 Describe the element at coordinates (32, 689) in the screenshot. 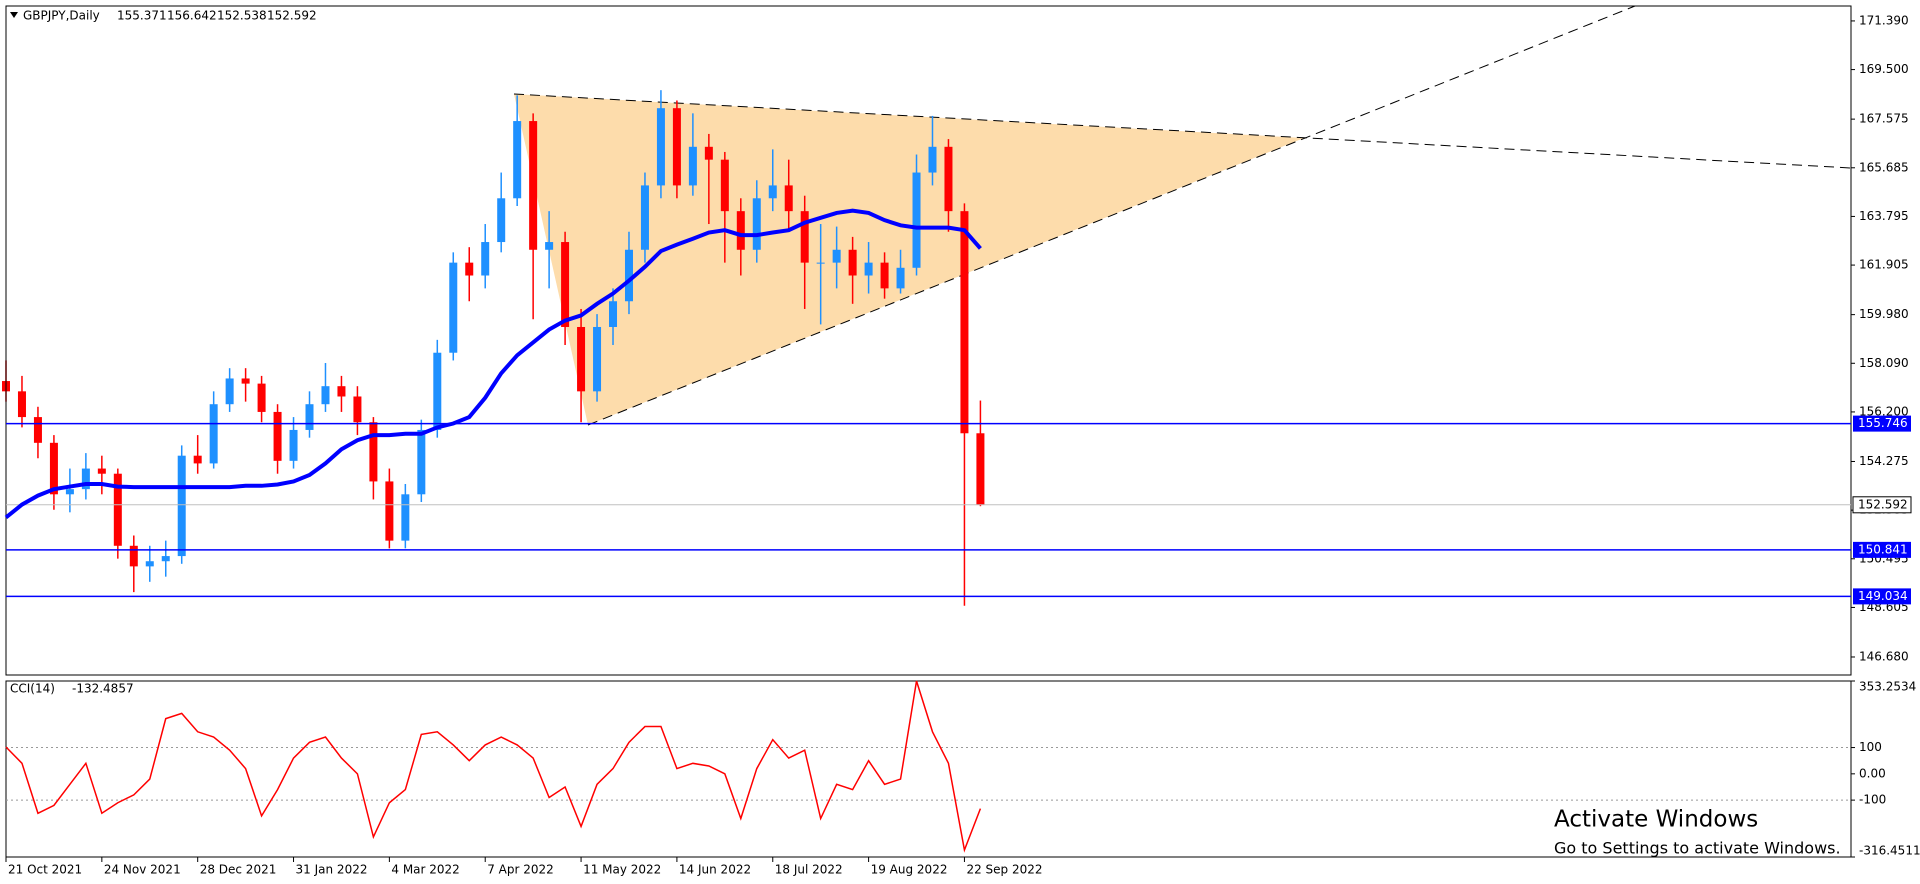

I see `cci-title: CCI(14)` at that location.